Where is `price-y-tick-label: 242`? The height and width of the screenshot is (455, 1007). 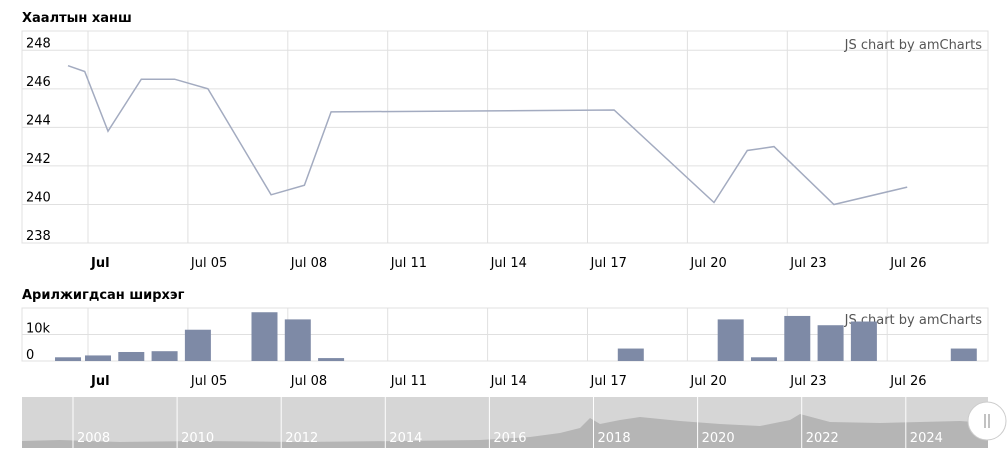 price-y-tick-label: 242 is located at coordinates (38, 159).